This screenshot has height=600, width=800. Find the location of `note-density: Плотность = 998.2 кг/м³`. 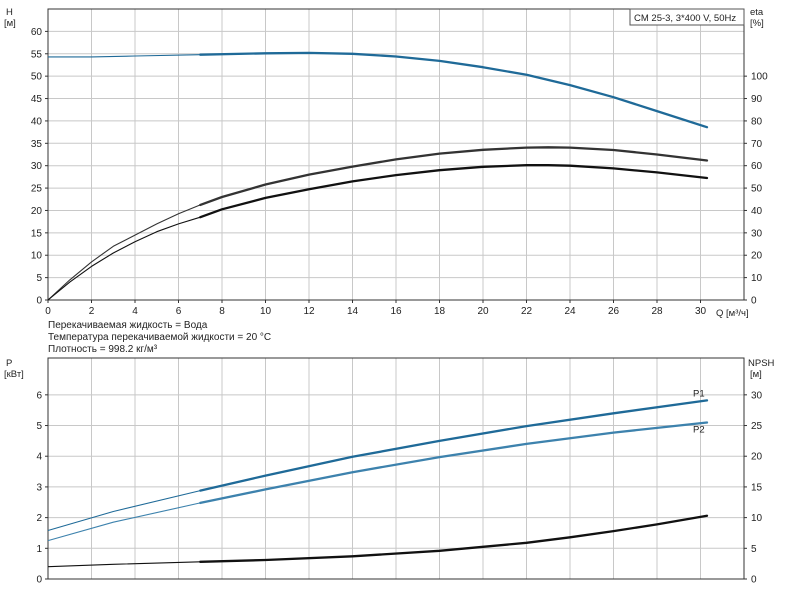

note-density: Плотность = 998.2 кг/м³ is located at coordinates (103, 349).